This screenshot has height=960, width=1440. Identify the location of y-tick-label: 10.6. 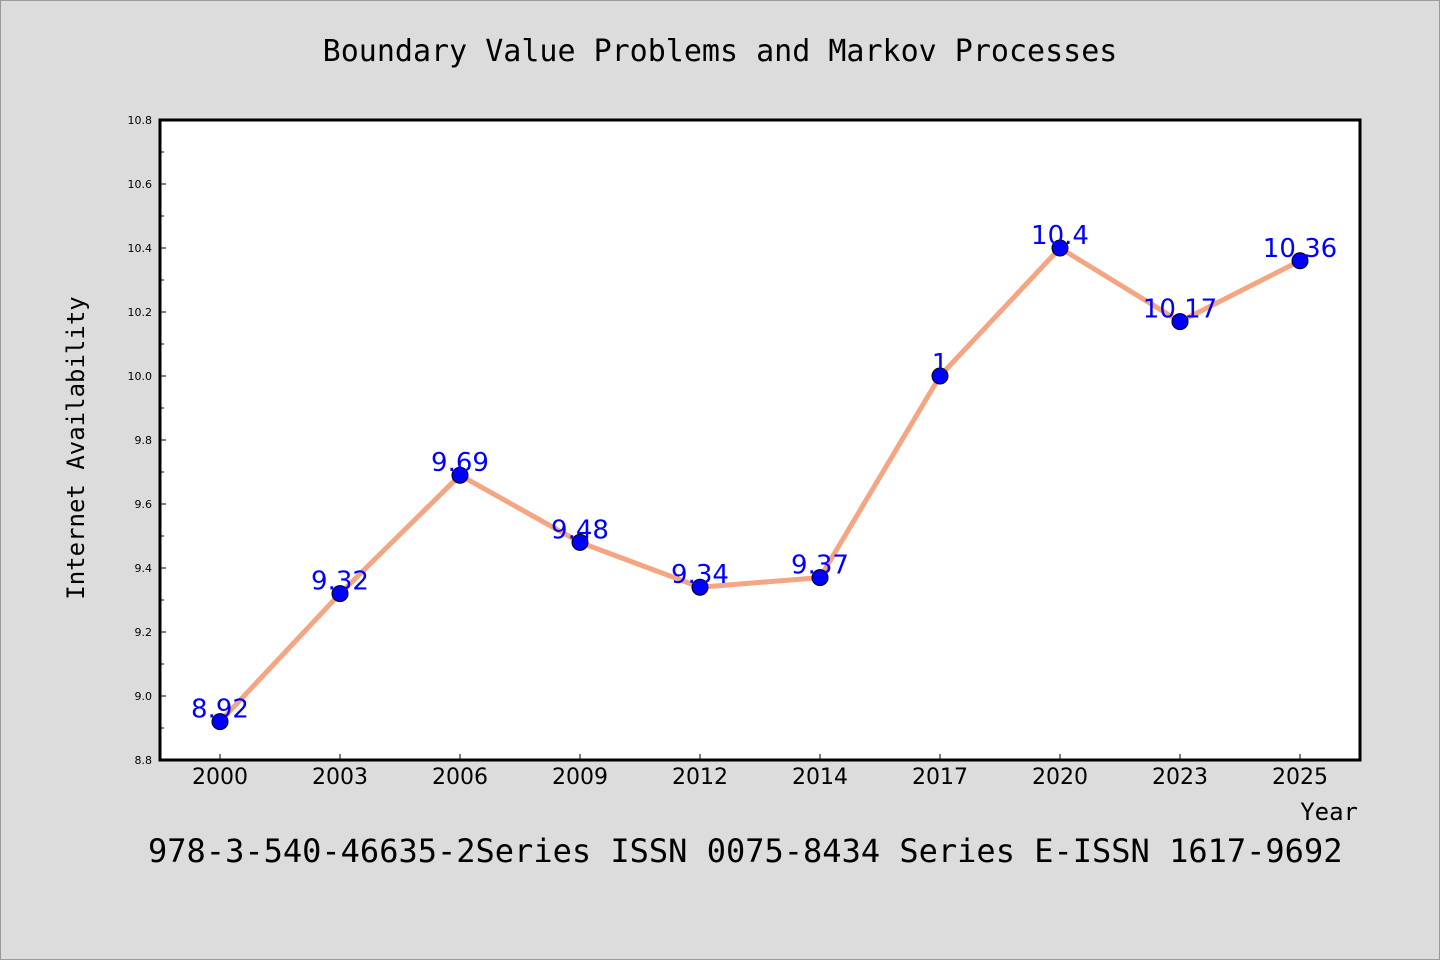
(140, 184).